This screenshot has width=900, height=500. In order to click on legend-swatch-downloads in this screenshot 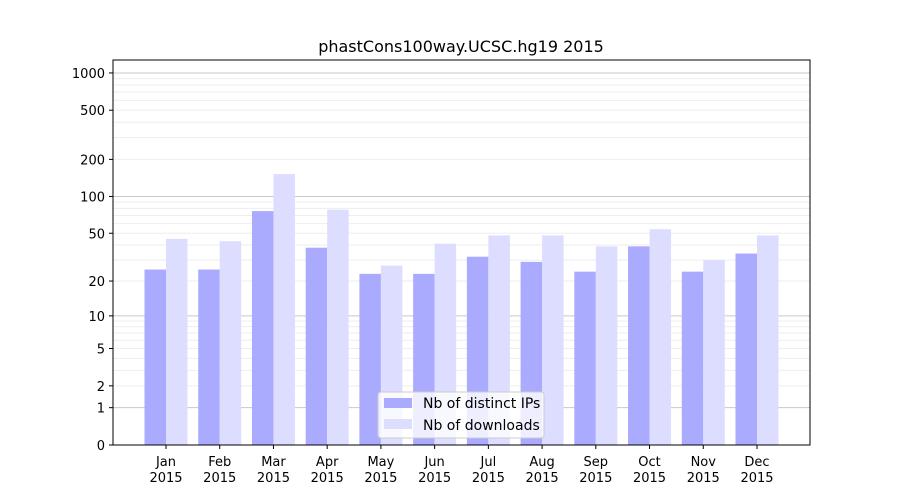, I will do `click(398, 424)`.